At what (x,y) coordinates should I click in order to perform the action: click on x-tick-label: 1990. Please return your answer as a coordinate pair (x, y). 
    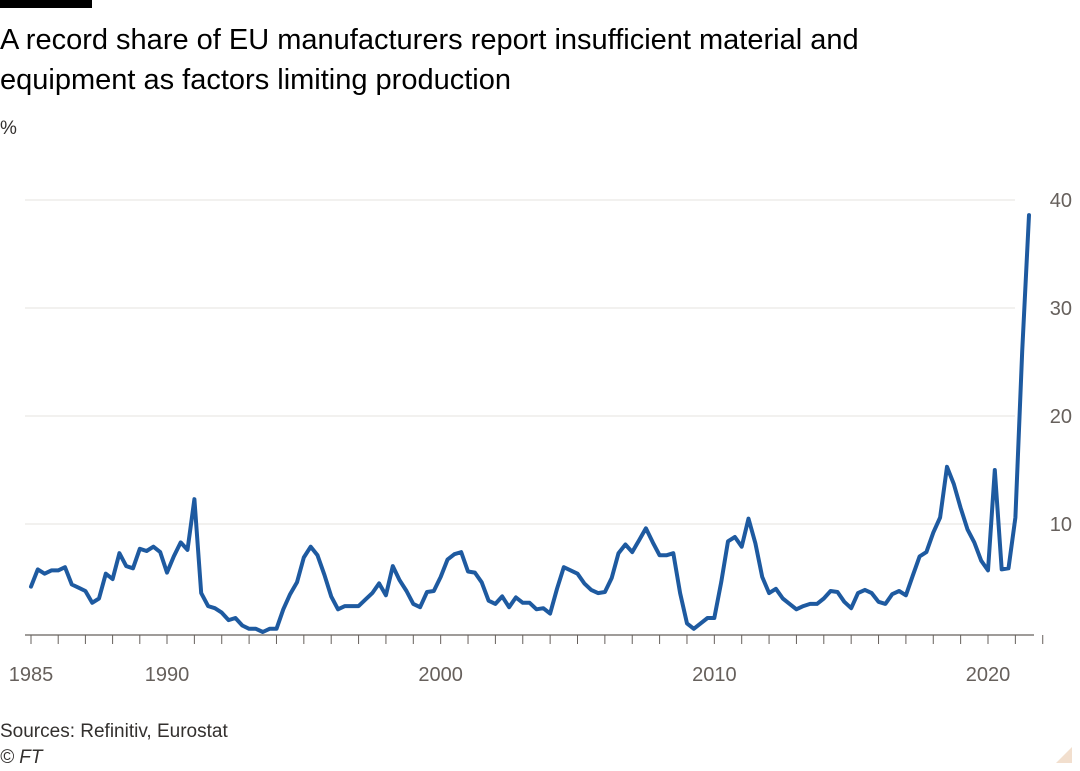
    Looking at the image, I should click on (167, 675).